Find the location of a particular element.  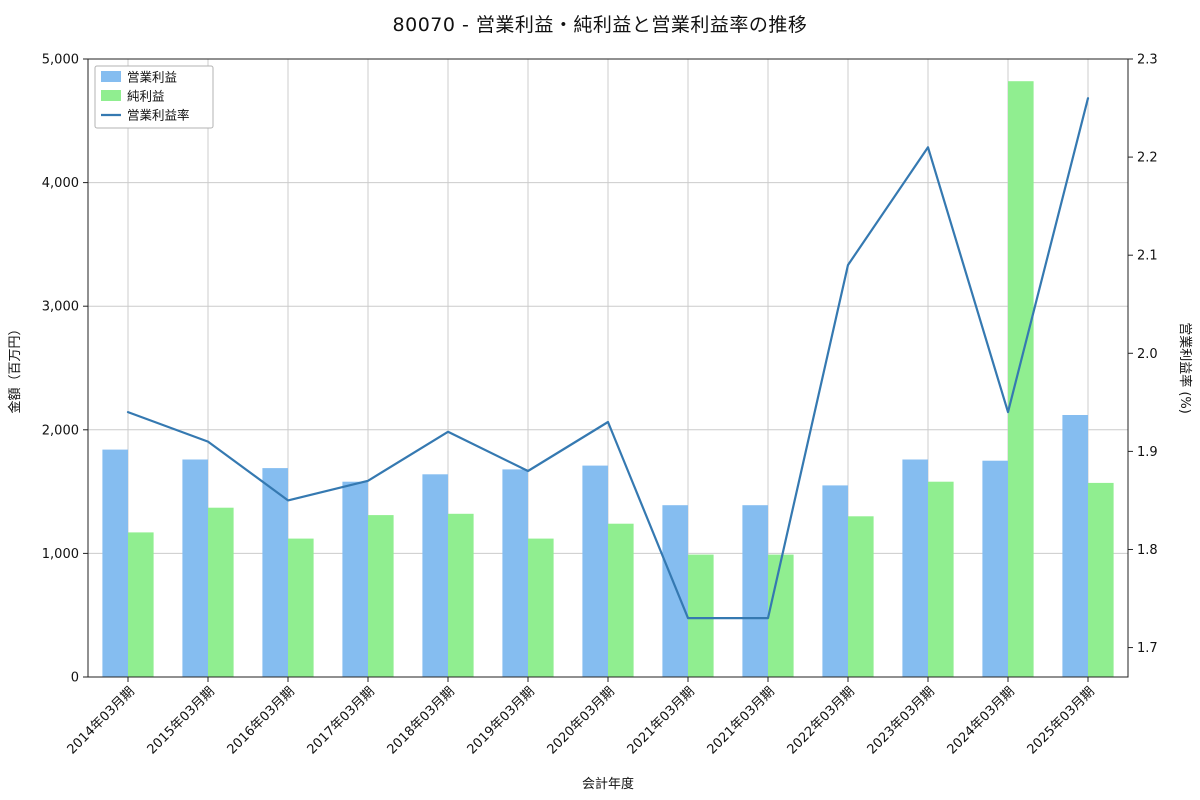

legend-swatch-net-profit is located at coordinates (111, 95).